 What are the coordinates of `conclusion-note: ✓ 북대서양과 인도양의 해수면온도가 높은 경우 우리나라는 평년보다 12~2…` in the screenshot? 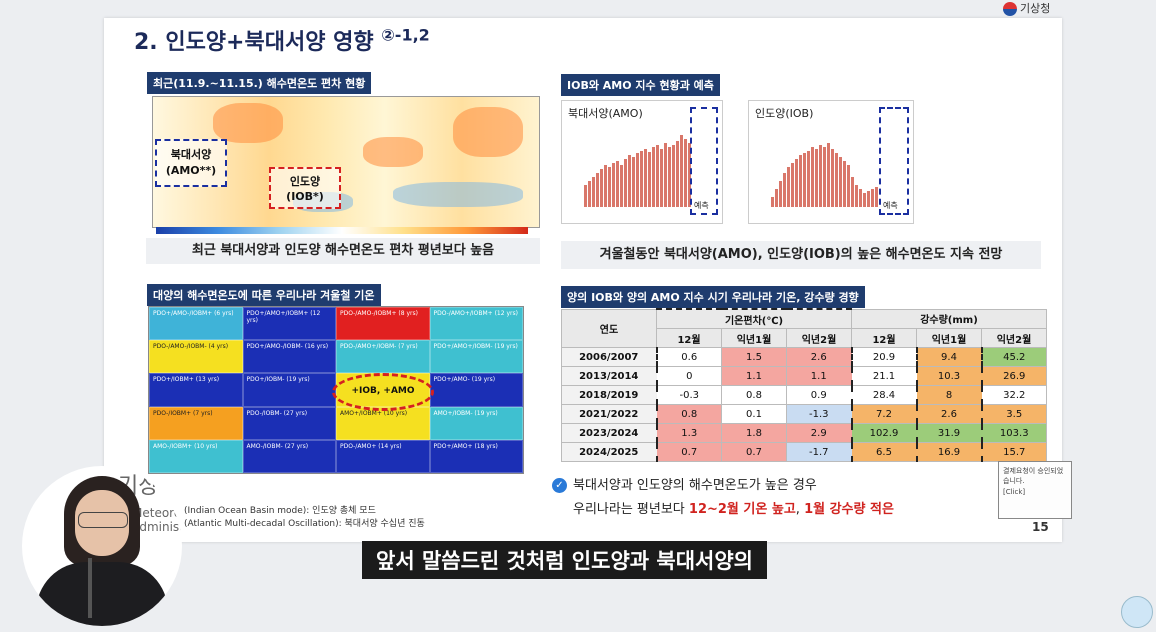 It's located at (723, 498).